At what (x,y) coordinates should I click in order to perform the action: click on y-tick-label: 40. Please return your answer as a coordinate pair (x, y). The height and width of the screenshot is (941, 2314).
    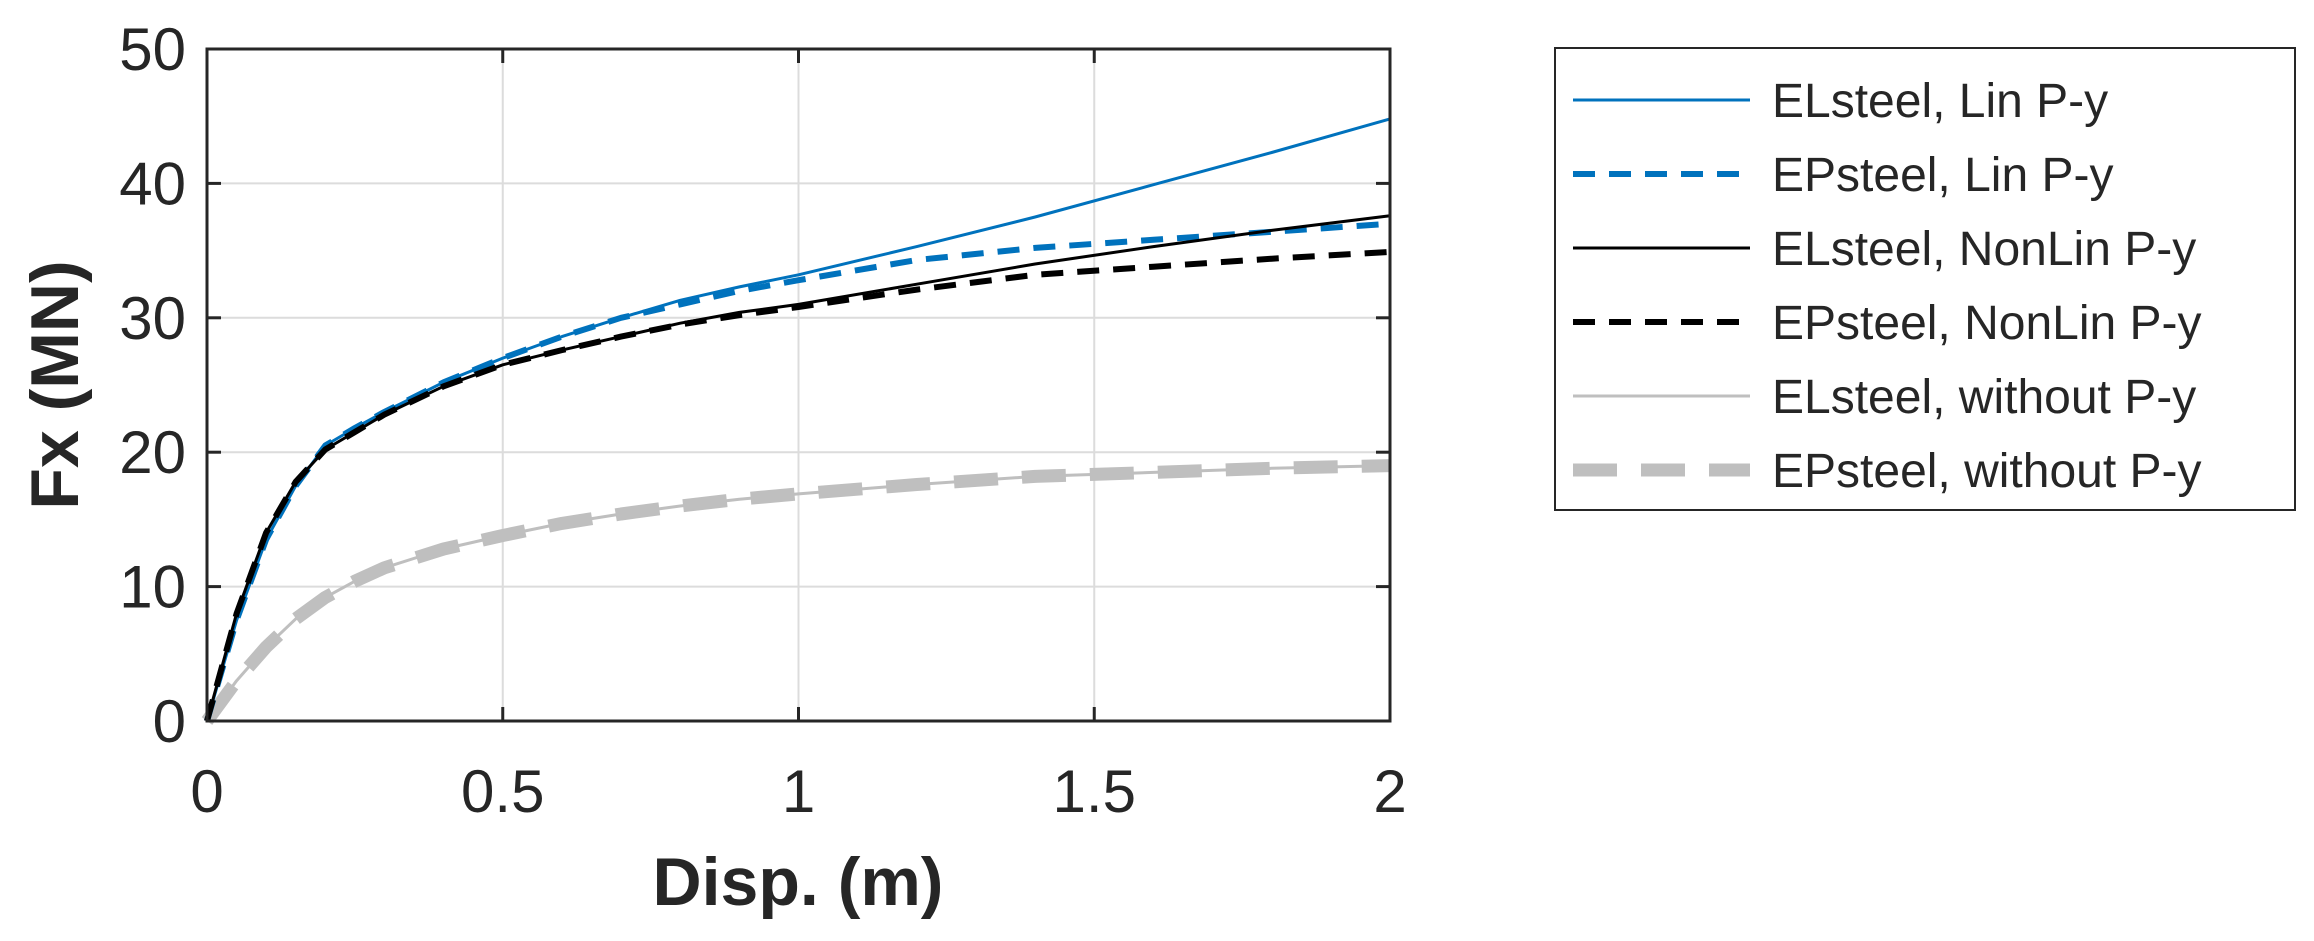
    Looking at the image, I should click on (152, 183).